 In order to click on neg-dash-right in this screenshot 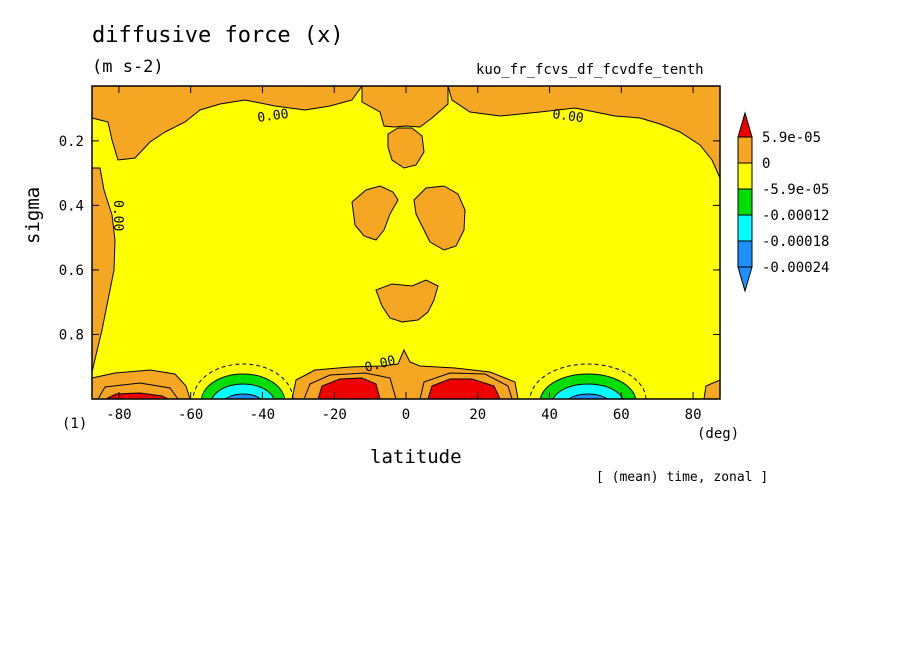, I will do `click(588, 381)`.